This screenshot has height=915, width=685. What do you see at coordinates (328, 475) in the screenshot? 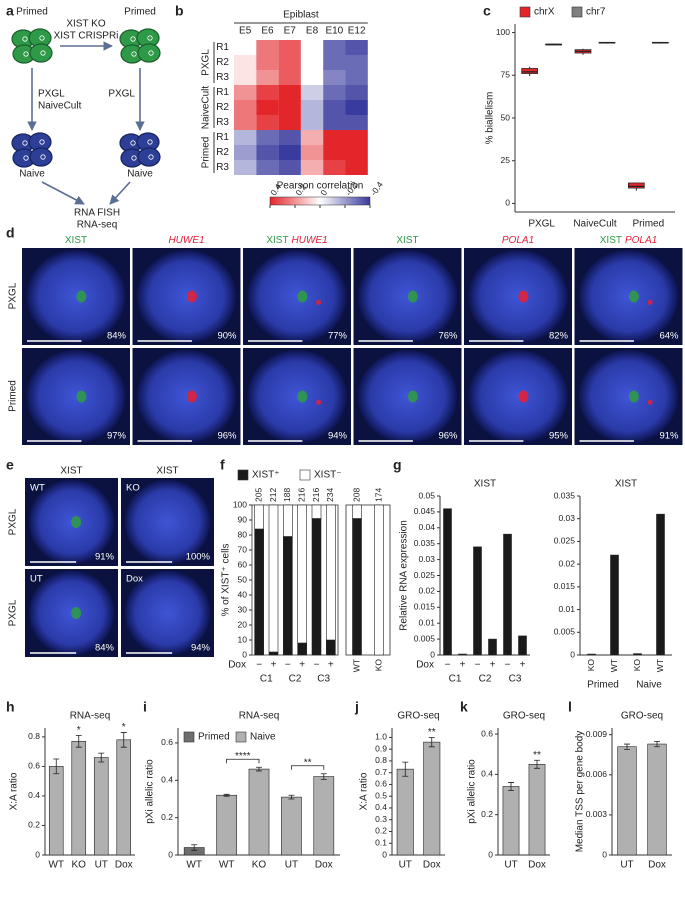
I see `legend-label: XIST⁻` at bounding box center [328, 475].